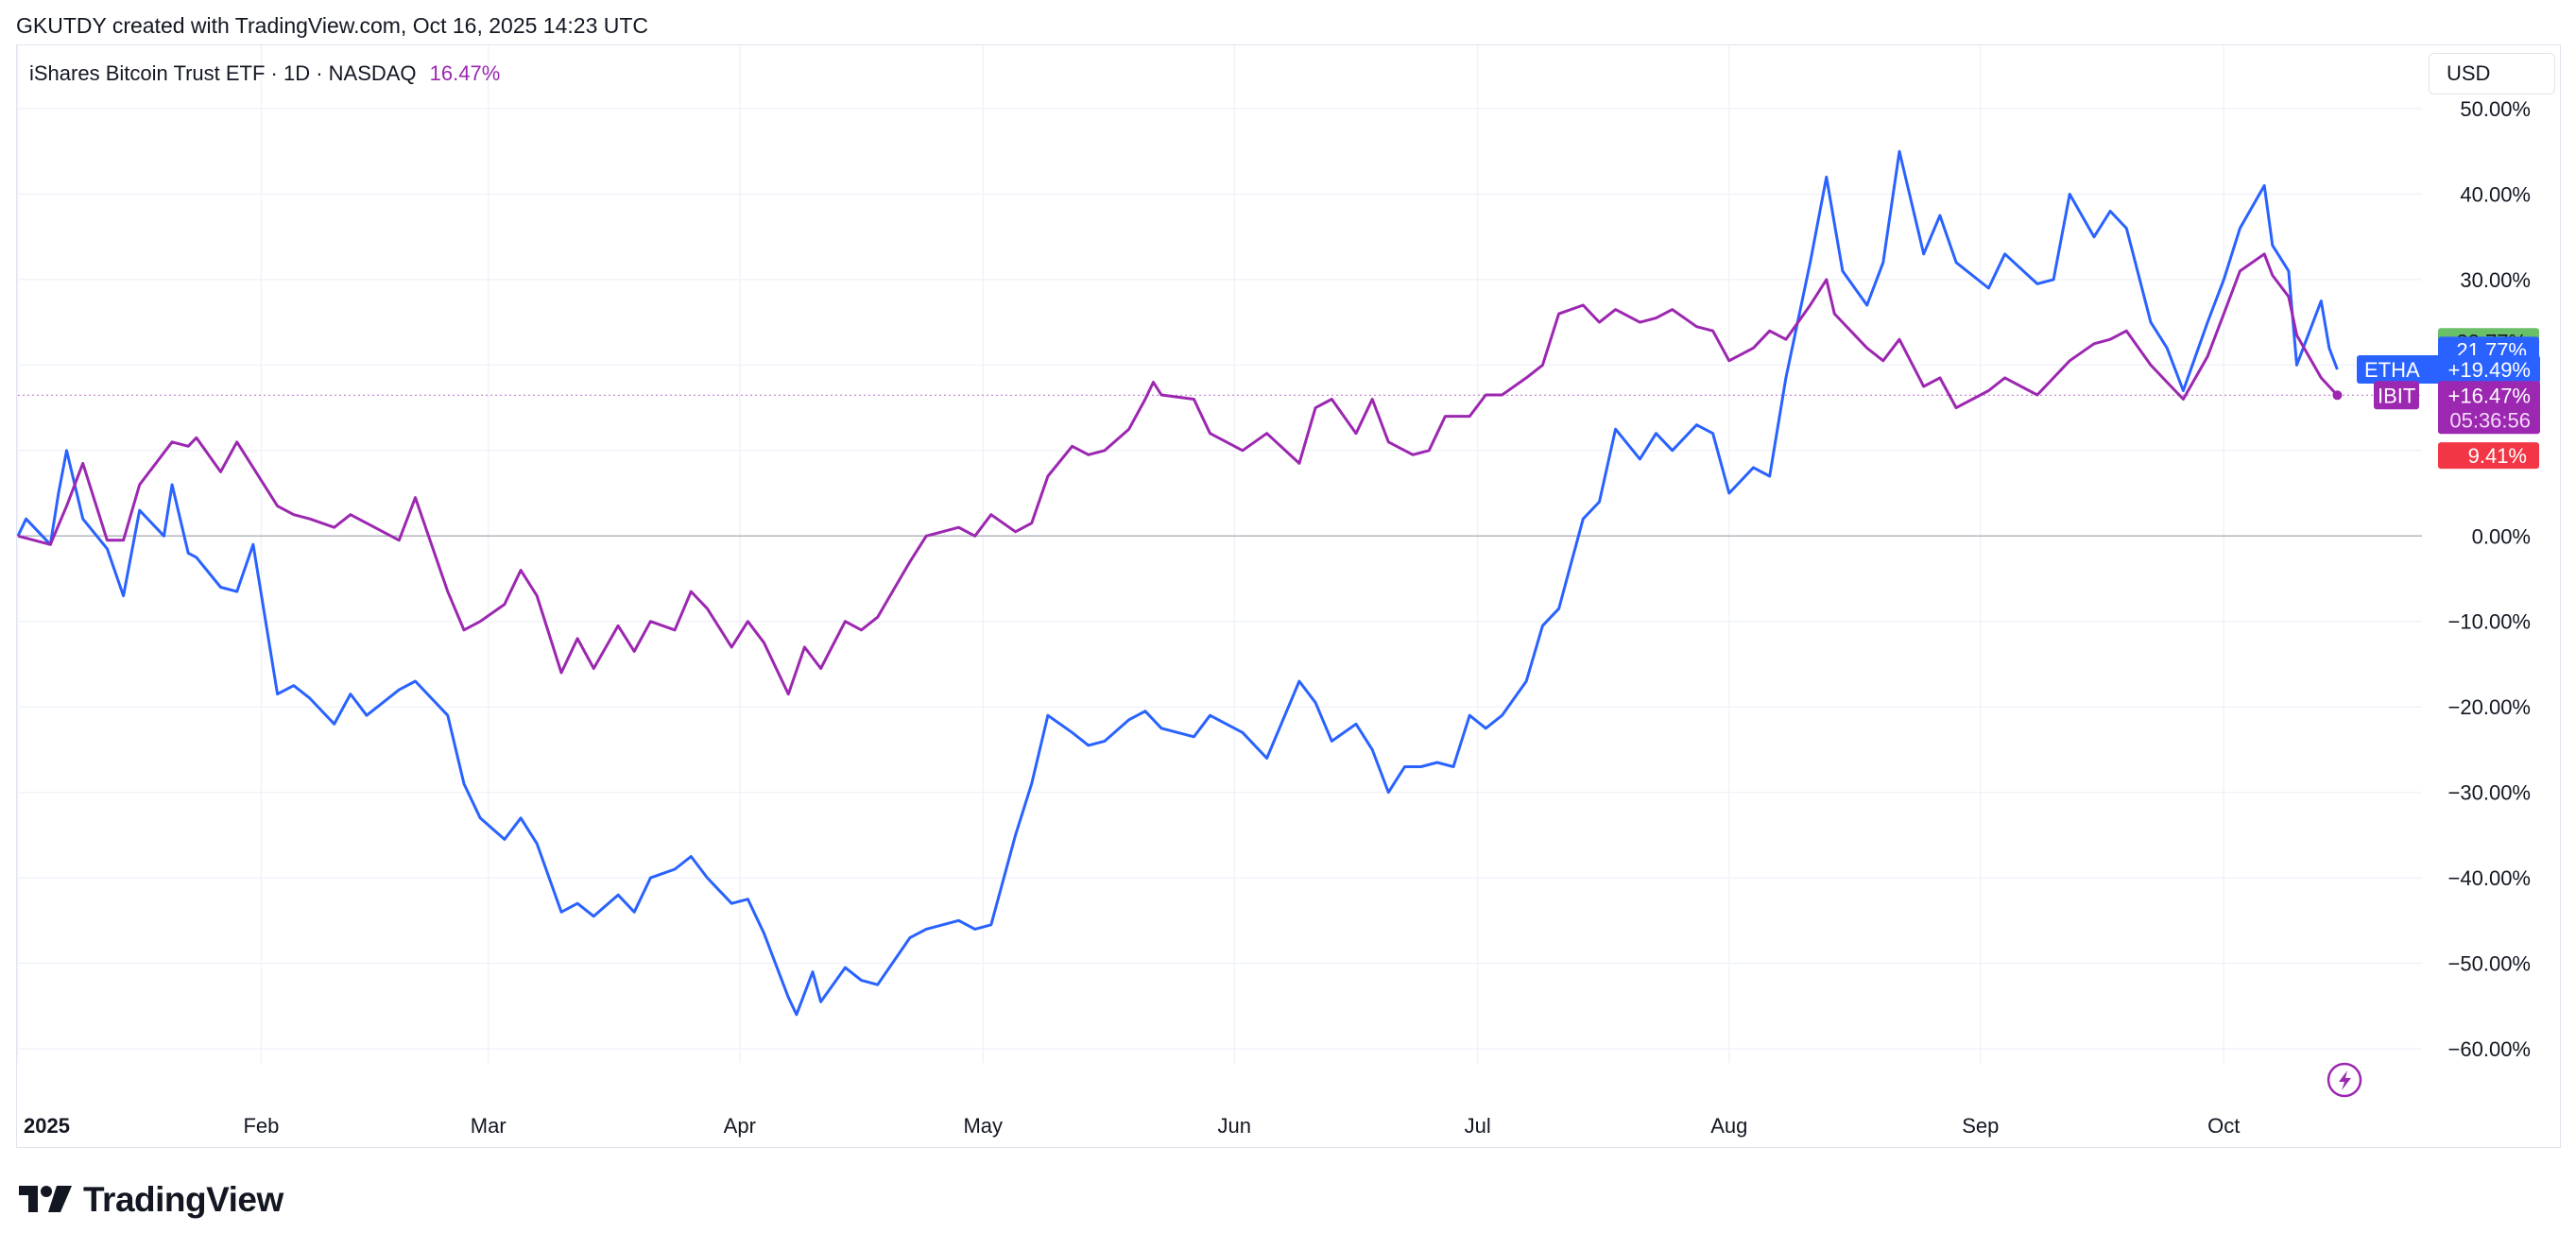 The height and width of the screenshot is (1250, 2576). I want to click on x-tick-label: Jul, so click(1478, 1126).